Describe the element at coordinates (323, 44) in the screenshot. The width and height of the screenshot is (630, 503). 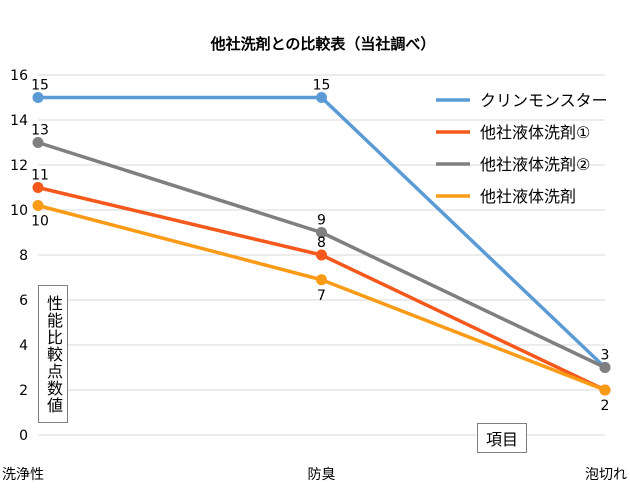
I see `chart-title: 他社洗剤との比較表（当社調べ）` at that location.